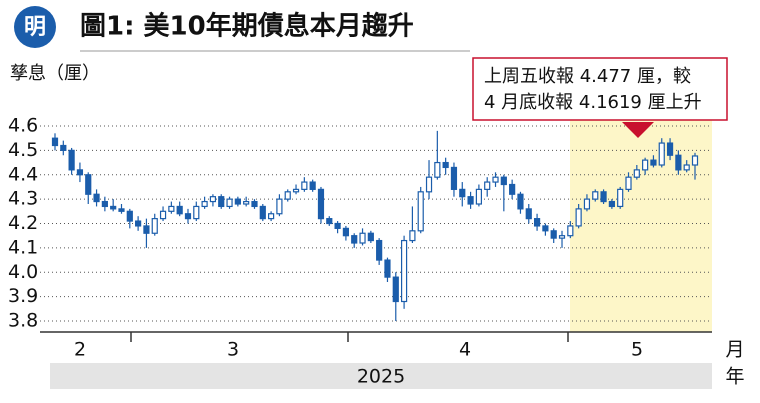  I want to click on x-tick-label: 5, so click(637, 350).